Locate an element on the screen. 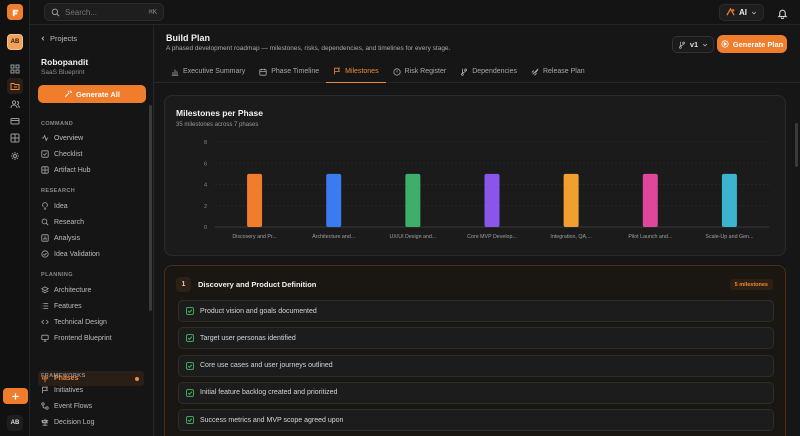  search-shortcut: ⌘K is located at coordinates (152, 12).